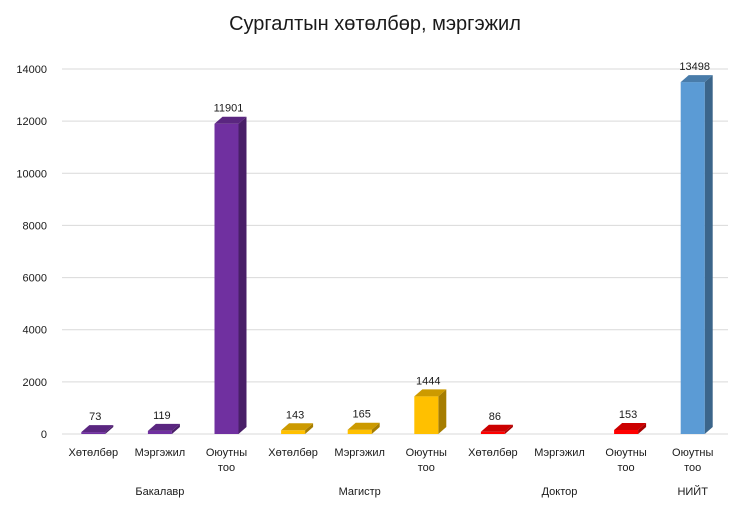 Image resolution: width=750 pixels, height=513 pixels. What do you see at coordinates (31, 122) in the screenshot?
I see `y-tick-label: 12000` at bounding box center [31, 122].